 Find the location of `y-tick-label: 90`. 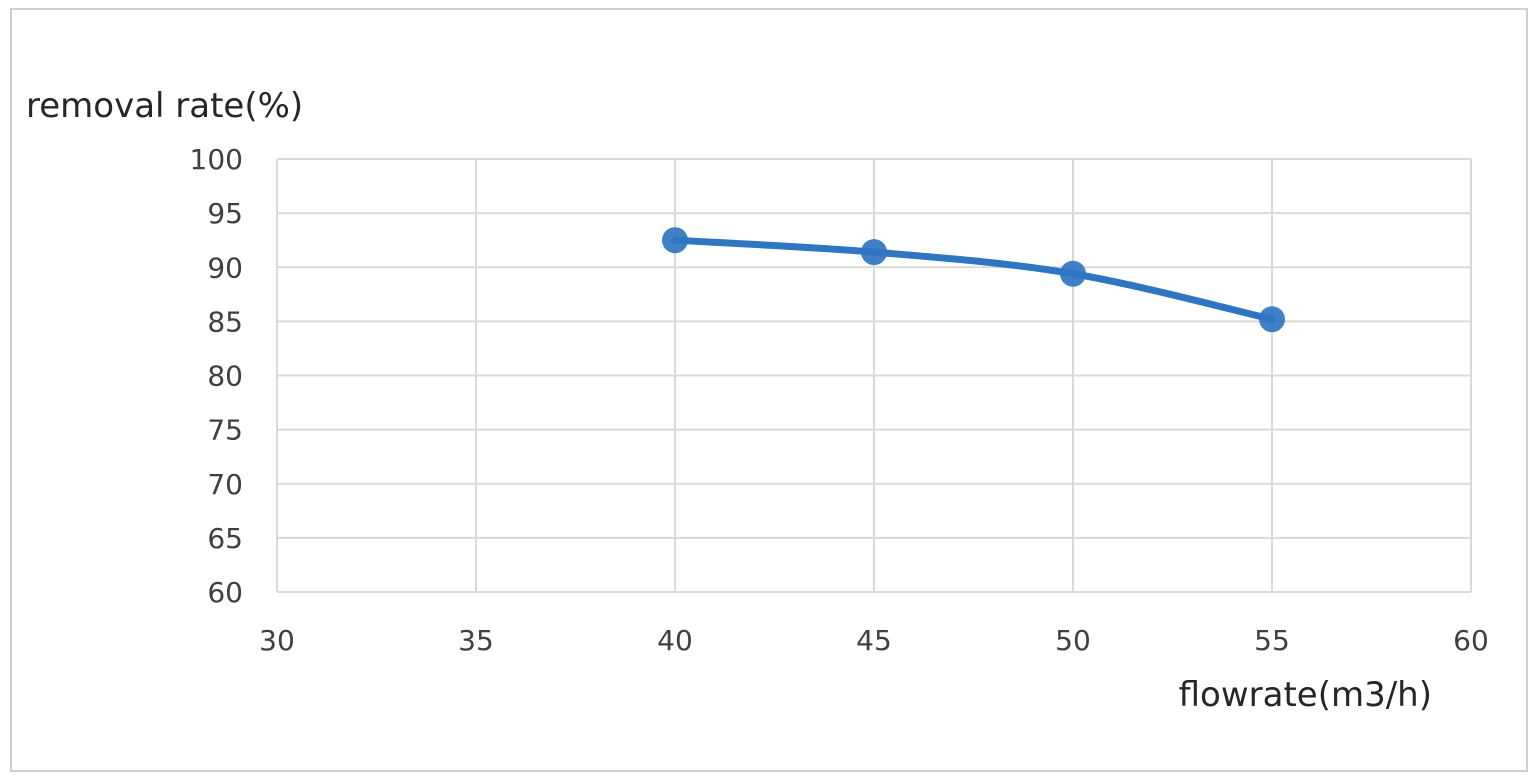

y-tick-label: 90 is located at coordinates (225, 267).